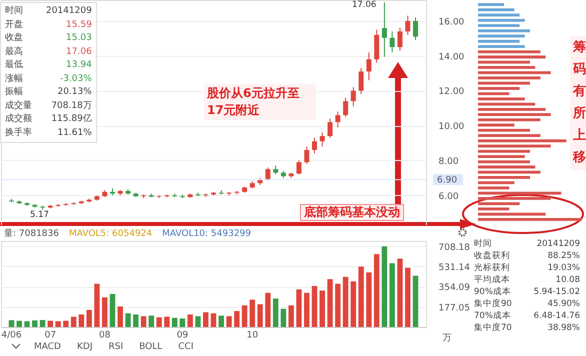 The height and width of the screenshot is (356, 586). Describe the element at coordinates (14, 92) in the screenshot. I see `annotation: 振幅` at that location.